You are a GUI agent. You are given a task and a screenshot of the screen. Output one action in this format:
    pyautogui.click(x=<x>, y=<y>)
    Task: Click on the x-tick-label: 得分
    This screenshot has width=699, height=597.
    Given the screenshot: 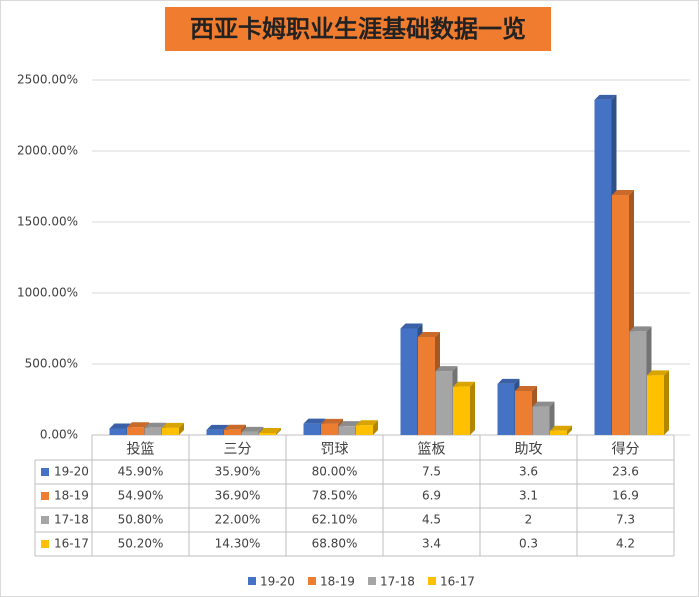 What is the action you would take?
    pyautogui.click(x=626, y=449)
    